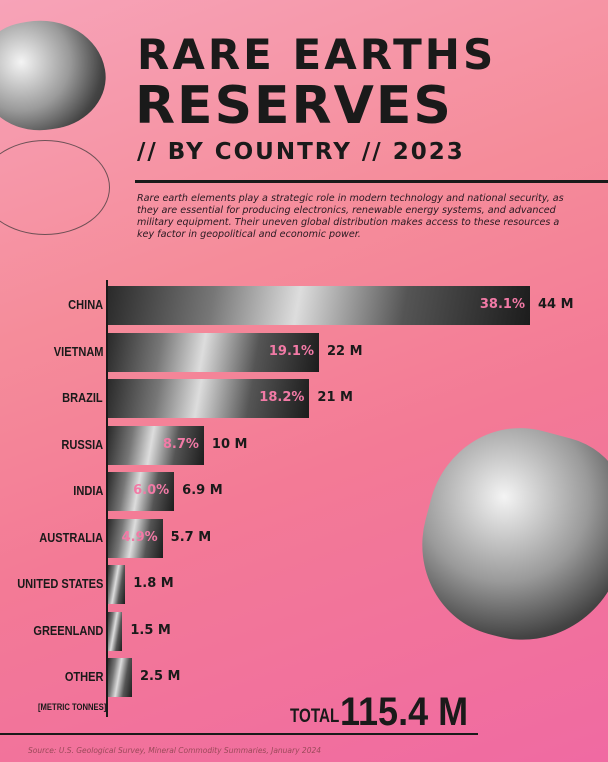 Image resolution: width=608 pixels, height=762 pixels. Describe the element at coordinates (335, 397) in the screenshot. I see `value-label: 21 M` at that location.